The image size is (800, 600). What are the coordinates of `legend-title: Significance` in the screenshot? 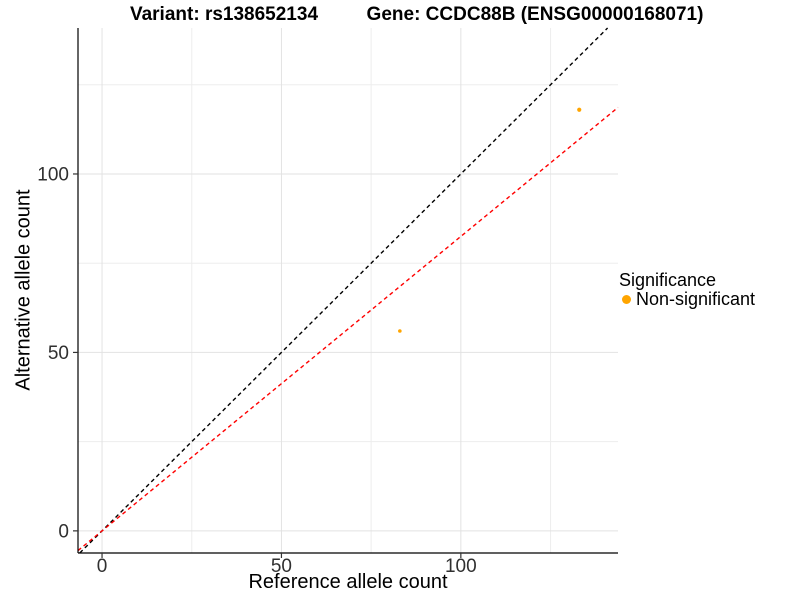 It's located at (668, 280).